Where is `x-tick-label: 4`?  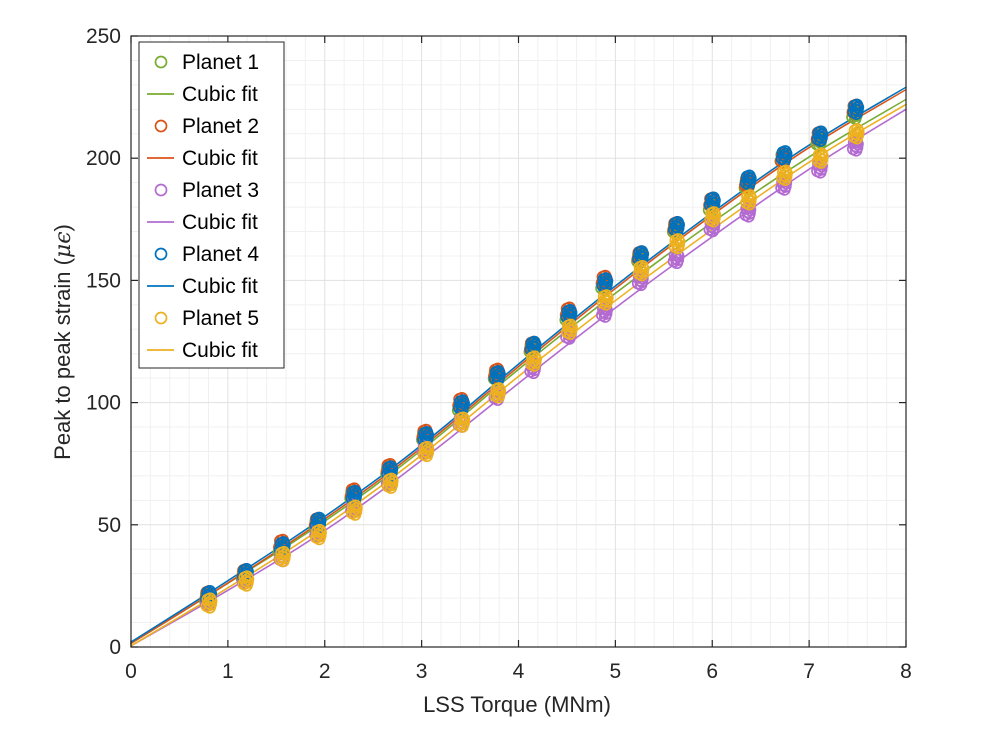
x-tick-label: 4 is located at coordinates (519, 671).